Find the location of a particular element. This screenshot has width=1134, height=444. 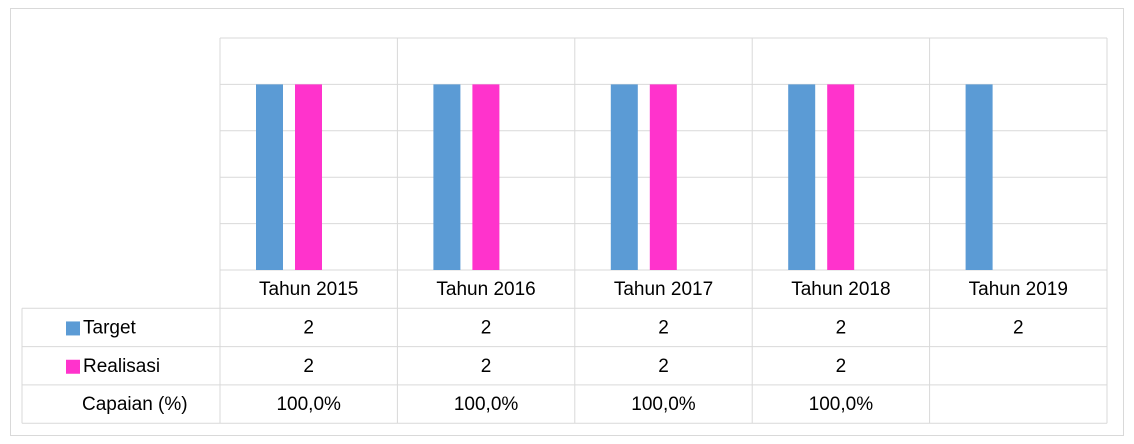

legend-label: Target is located at coordinates (110, 327).